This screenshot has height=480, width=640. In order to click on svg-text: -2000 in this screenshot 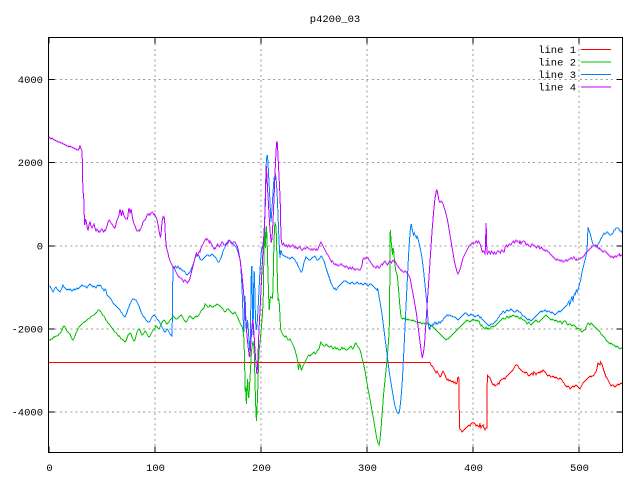, I will do `click(27, 330)`.